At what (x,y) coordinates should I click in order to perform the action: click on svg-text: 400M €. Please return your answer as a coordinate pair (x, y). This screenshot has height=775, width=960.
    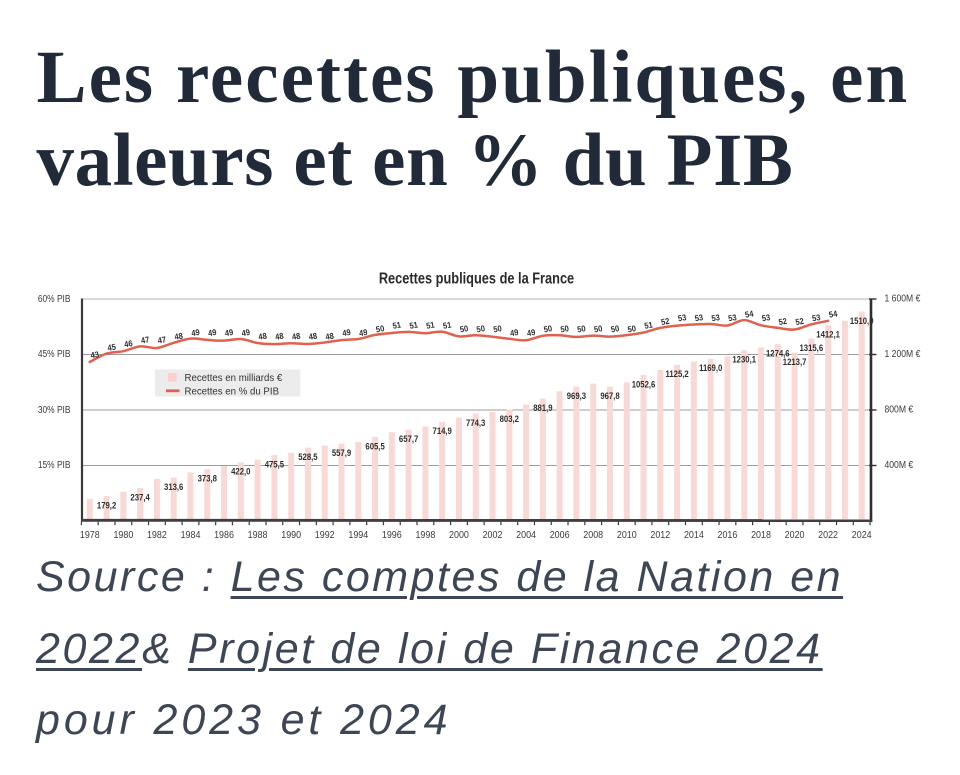
    Looking at the image, I should click on (899, 465).